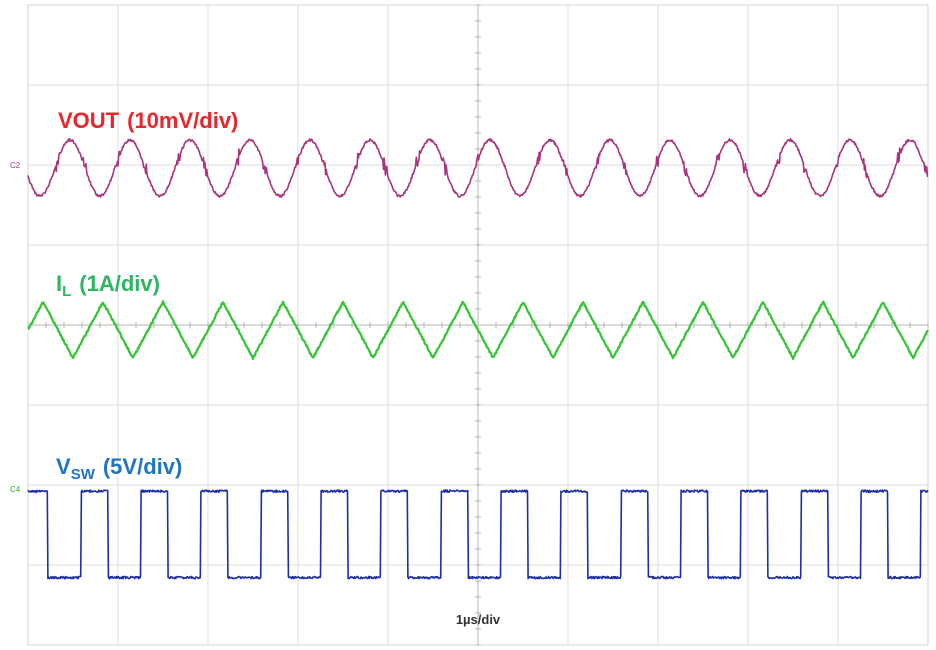 The image size is (936, 650). What do you see at coordinates (89, 120) in the screenshot?
I see `trace-label-vout-main: VOUT` at bounding box center [89, 120].